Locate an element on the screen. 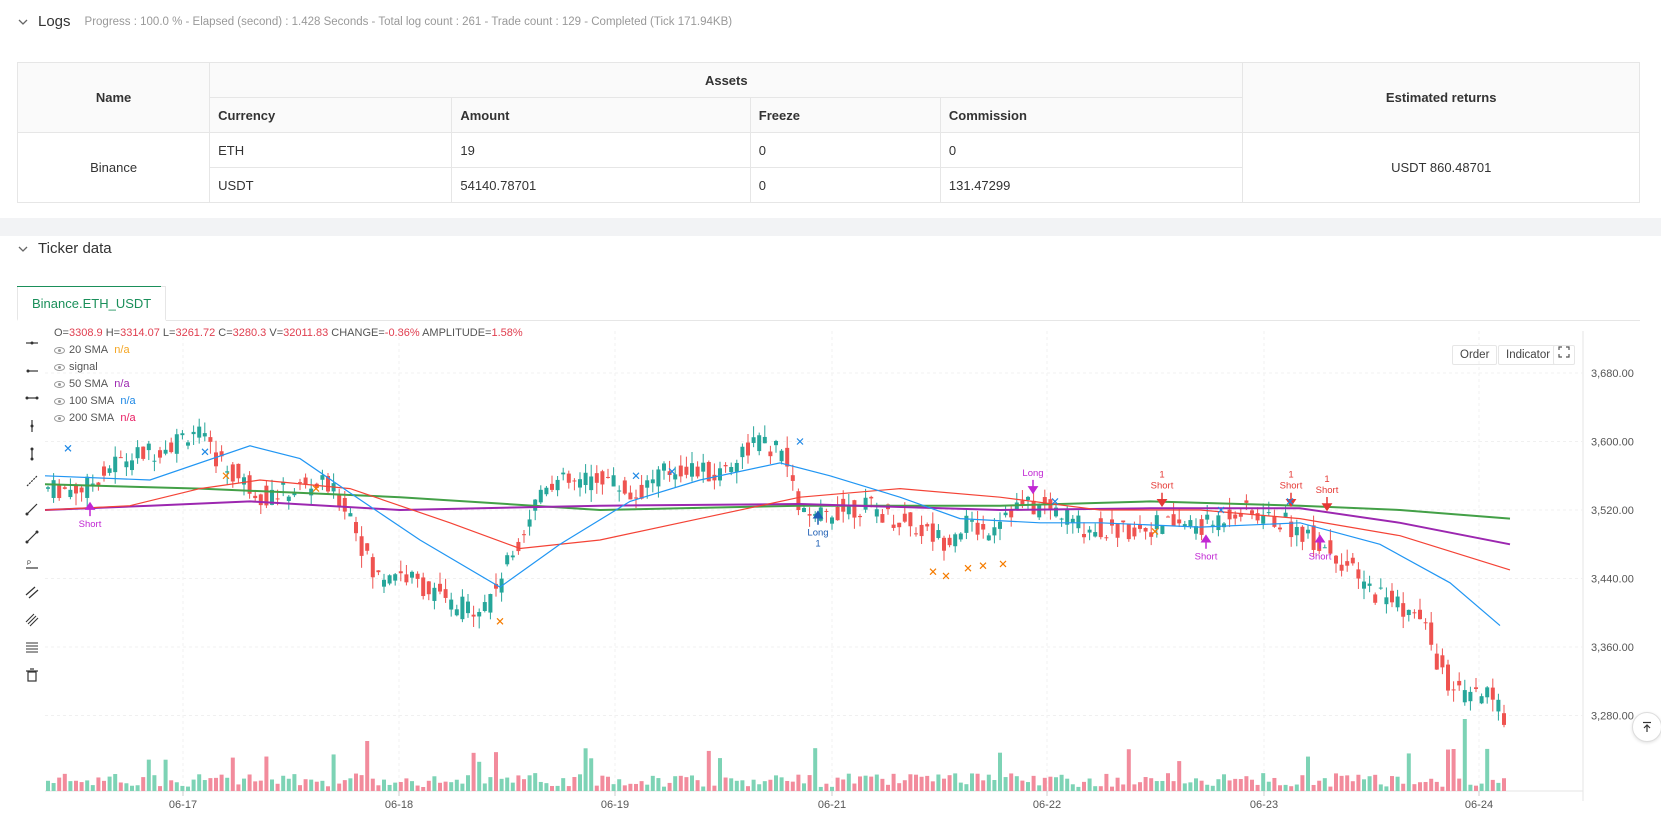 The height and width of the screenshot is (836, 1661). parallel-channel-icon is located at coordinates (32, 592).